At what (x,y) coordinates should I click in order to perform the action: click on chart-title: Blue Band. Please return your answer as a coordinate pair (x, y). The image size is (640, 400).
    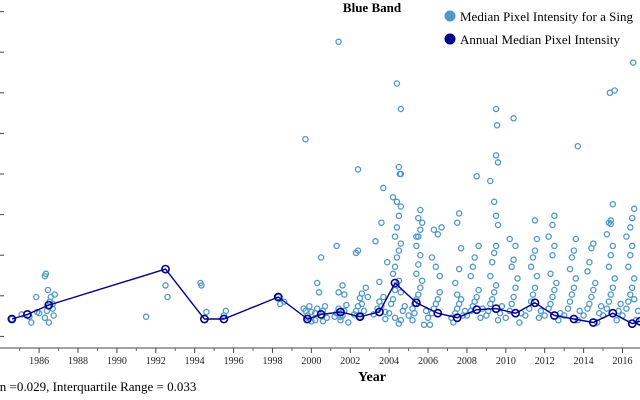
    Looking at the image, I should click on (372, 7).